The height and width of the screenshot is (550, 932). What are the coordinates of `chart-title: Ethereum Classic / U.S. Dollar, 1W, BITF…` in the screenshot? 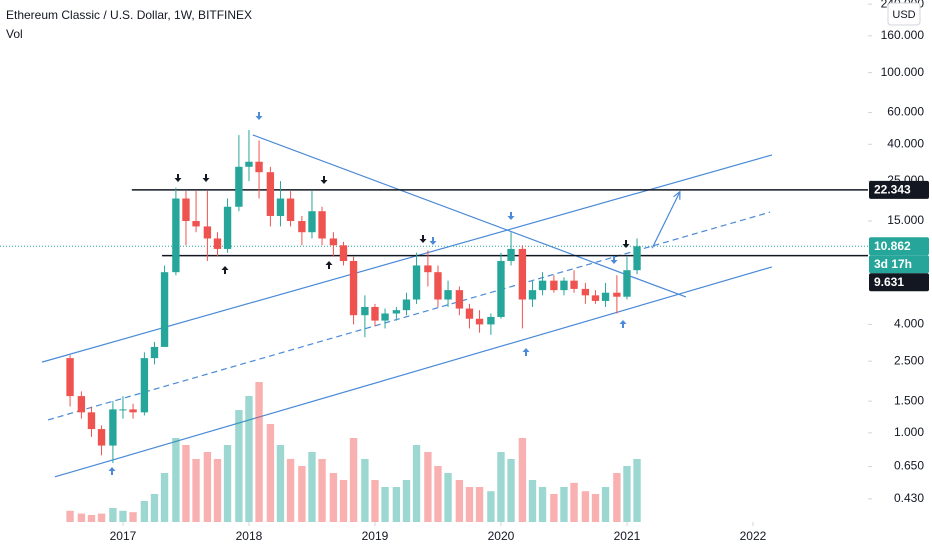 It's located at (129, 15).